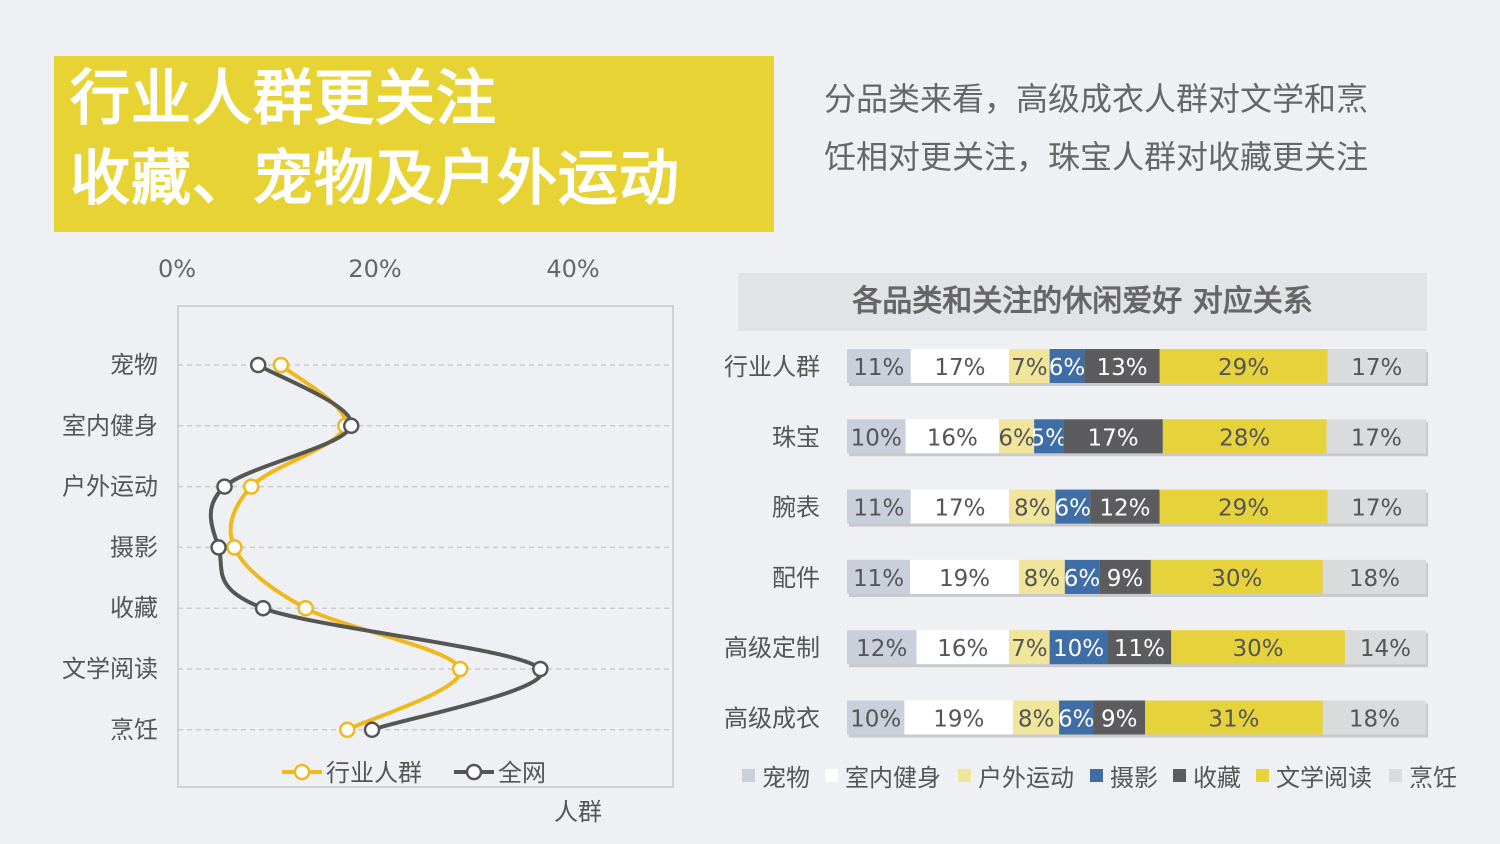 The image size is (1500, 844). Describe the element at coordinates (110, 487) in the screenshot. I see `category-label: 户外运动` at that location.